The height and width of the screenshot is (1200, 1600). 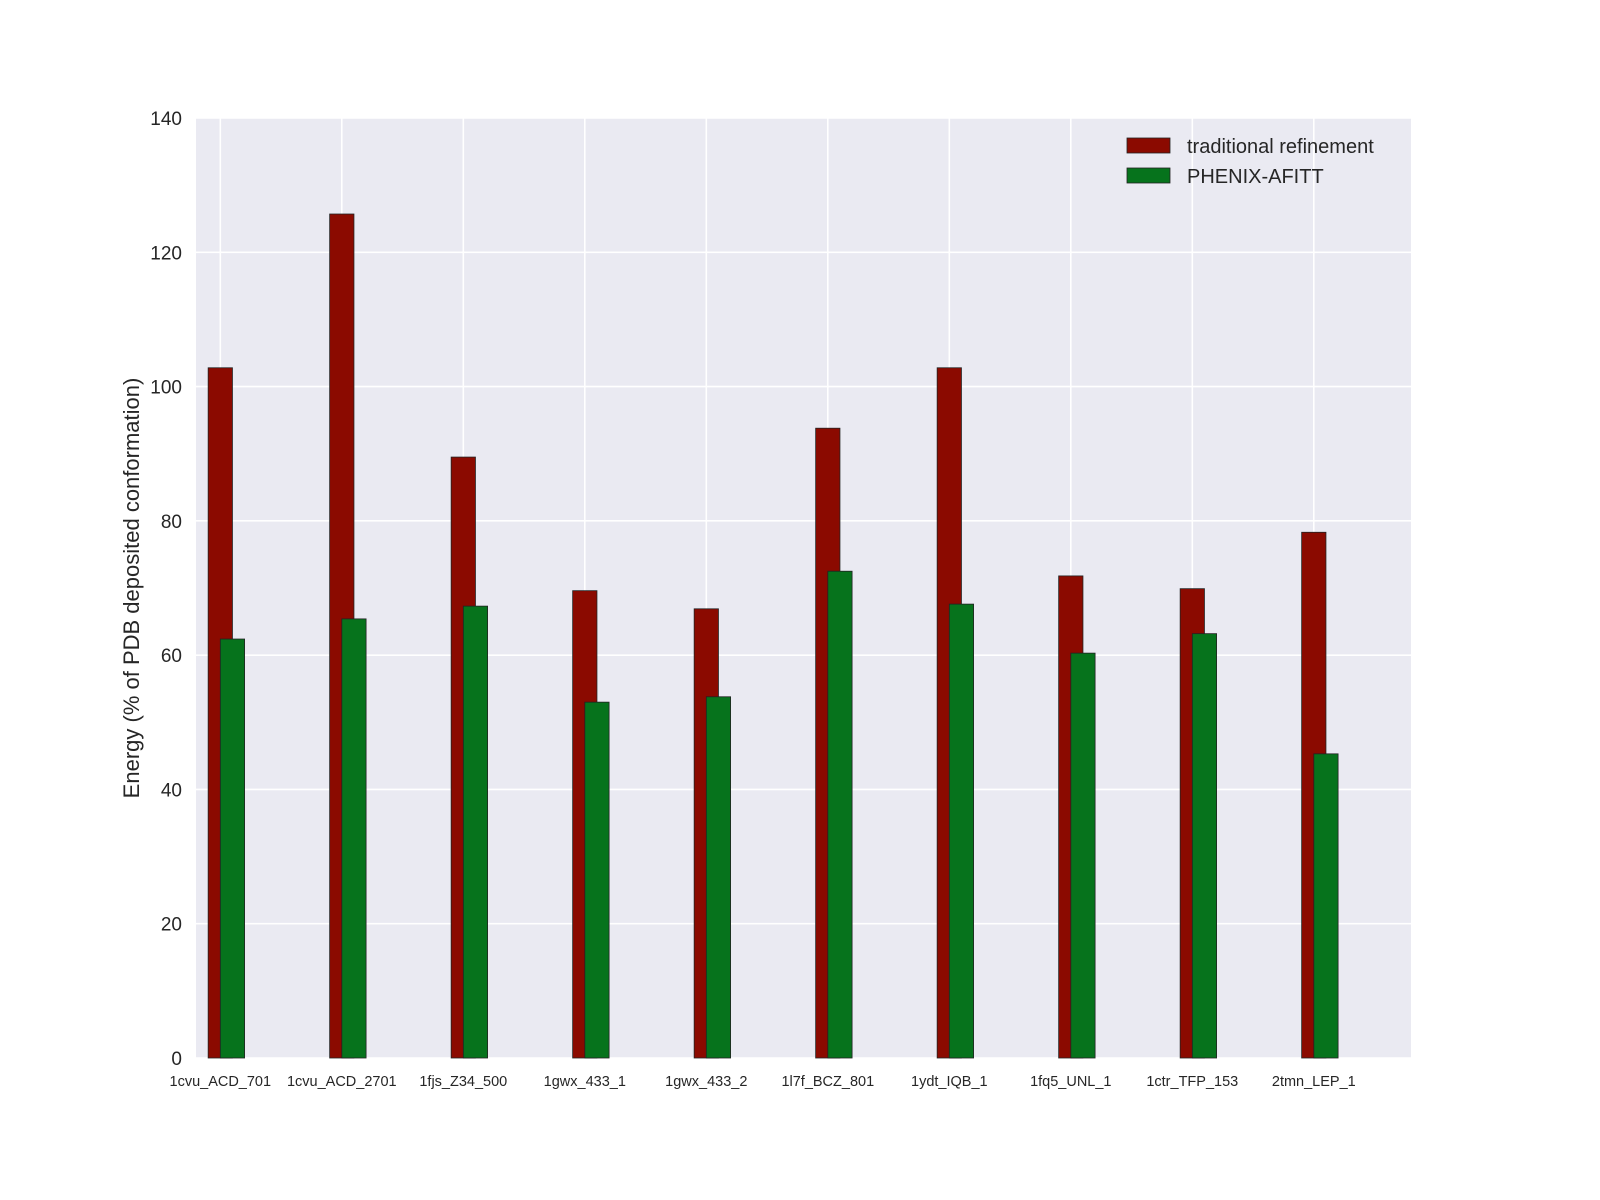 I want to click on legend-label: PHENIX-AFITT, so click(x=1255, y=177).